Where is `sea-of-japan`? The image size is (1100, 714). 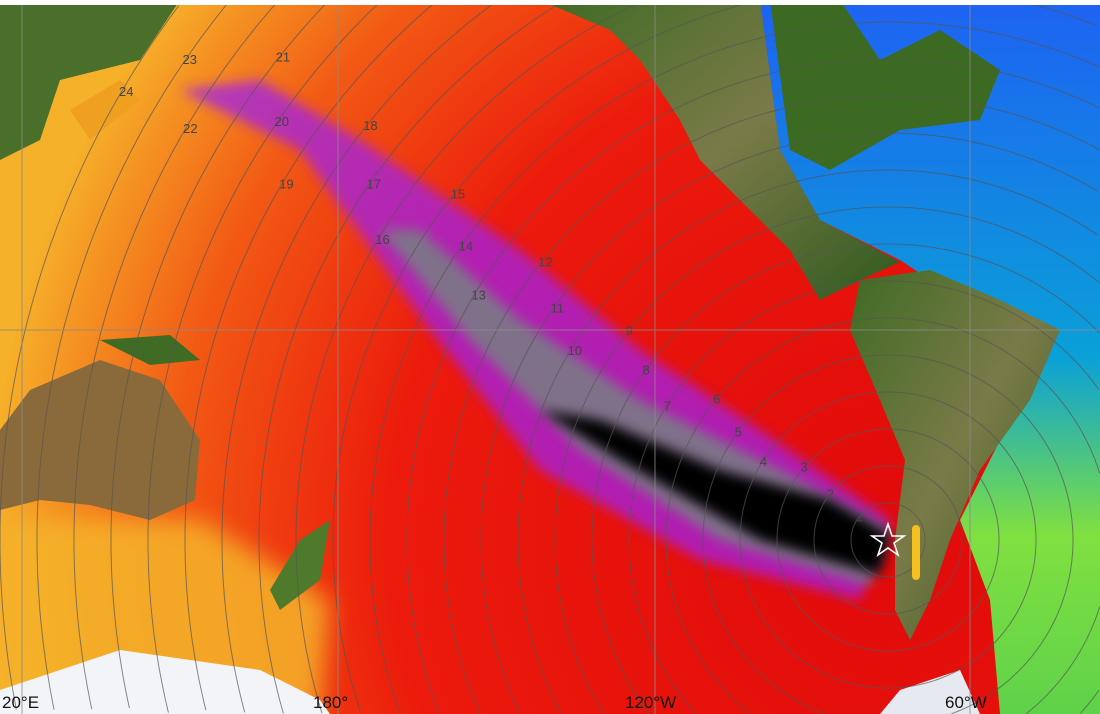
sea-of-japan is located at coordinates (105, 110).